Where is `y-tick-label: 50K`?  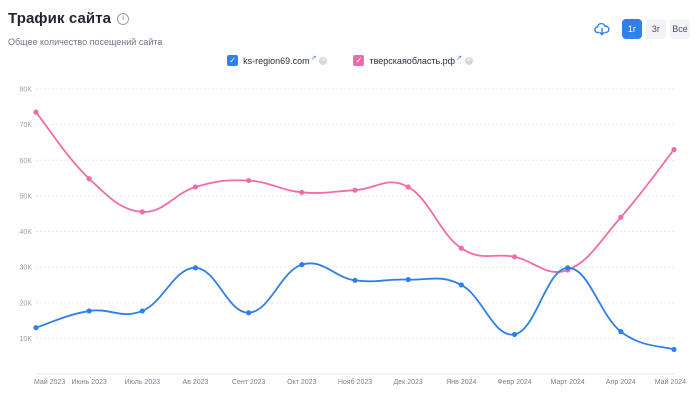 y-tick-label: 50K is located at coordinates (26, 196).